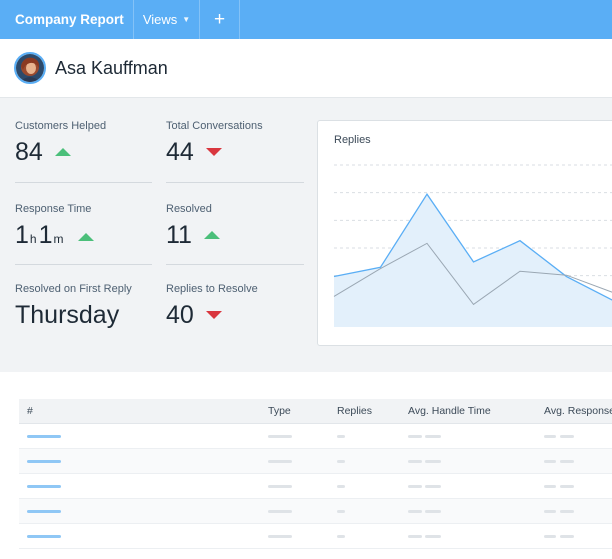 This screenshot has width=612, height=559. I want to click on avatar-image, so click(30, 68).